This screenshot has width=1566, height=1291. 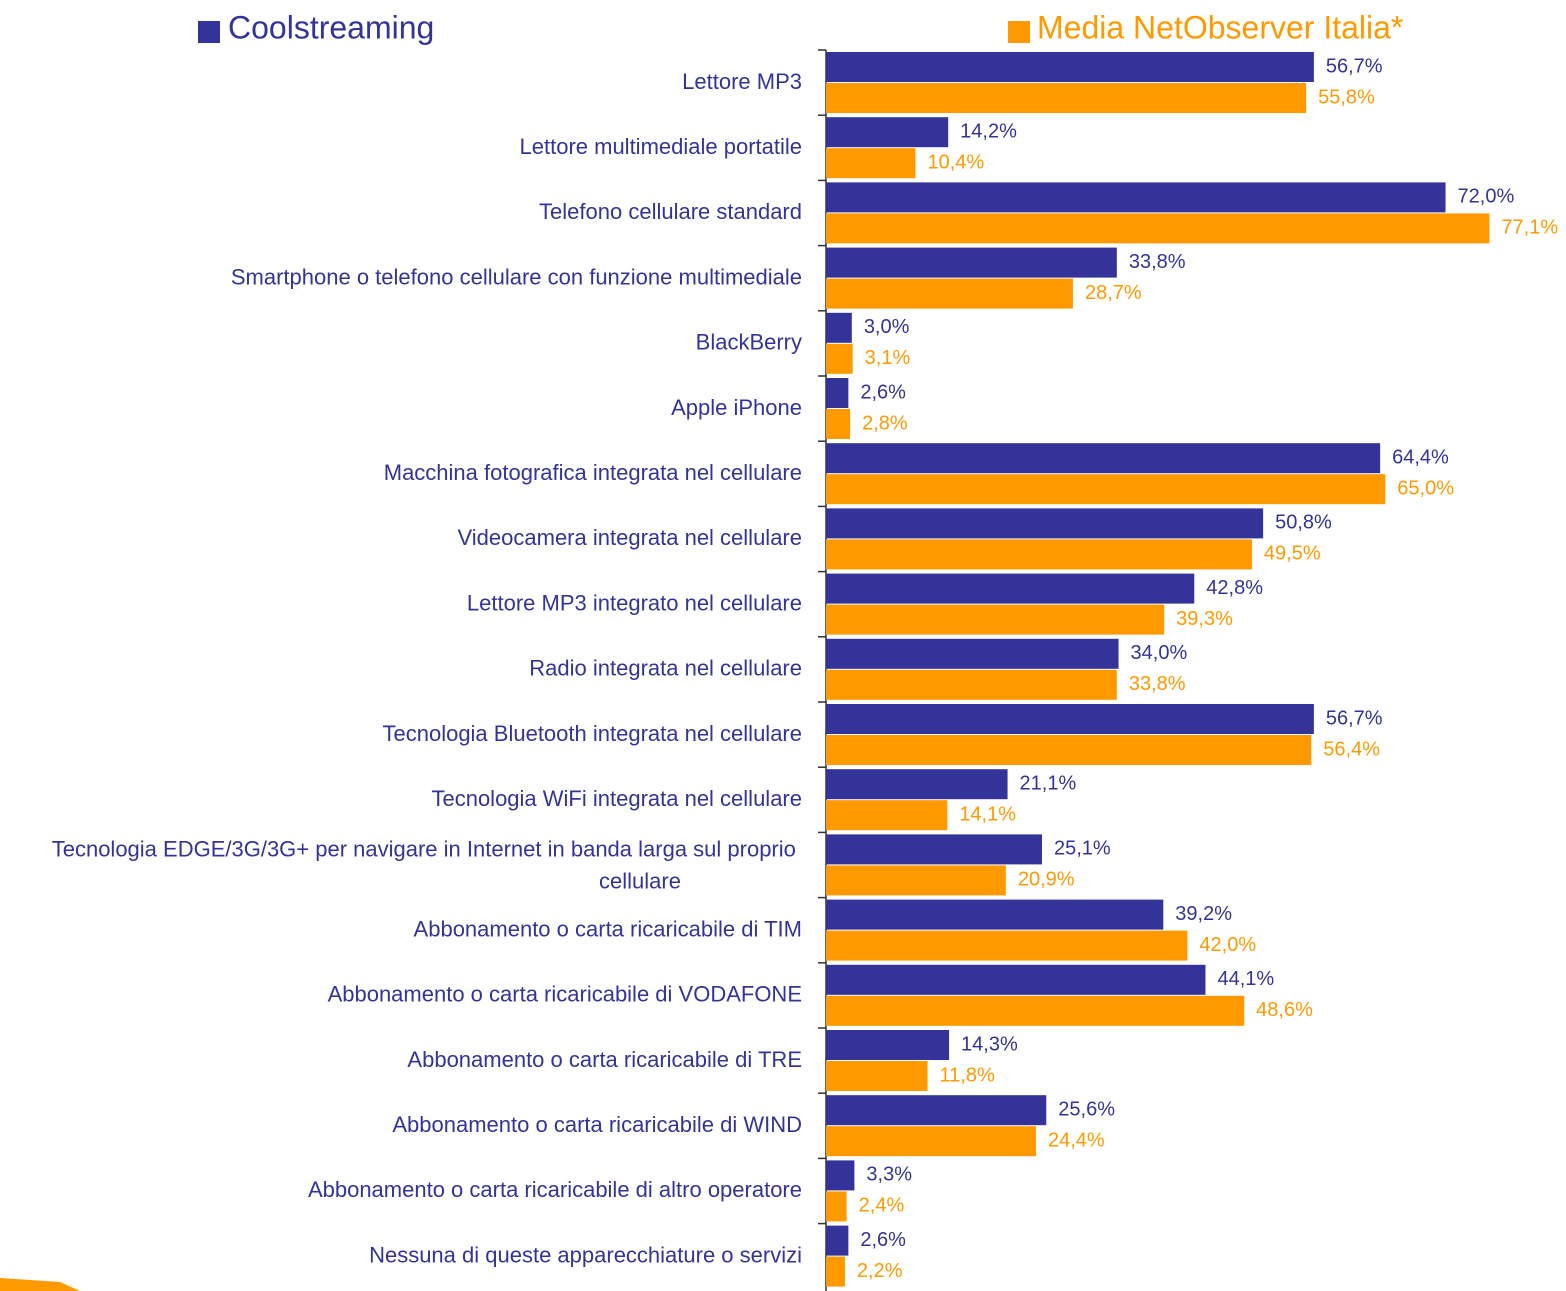 What do you see at coordinates (670, 211) in the screenshot?
I see `category-label: Telefono cellulare standard` at bounding box center [670, 211].